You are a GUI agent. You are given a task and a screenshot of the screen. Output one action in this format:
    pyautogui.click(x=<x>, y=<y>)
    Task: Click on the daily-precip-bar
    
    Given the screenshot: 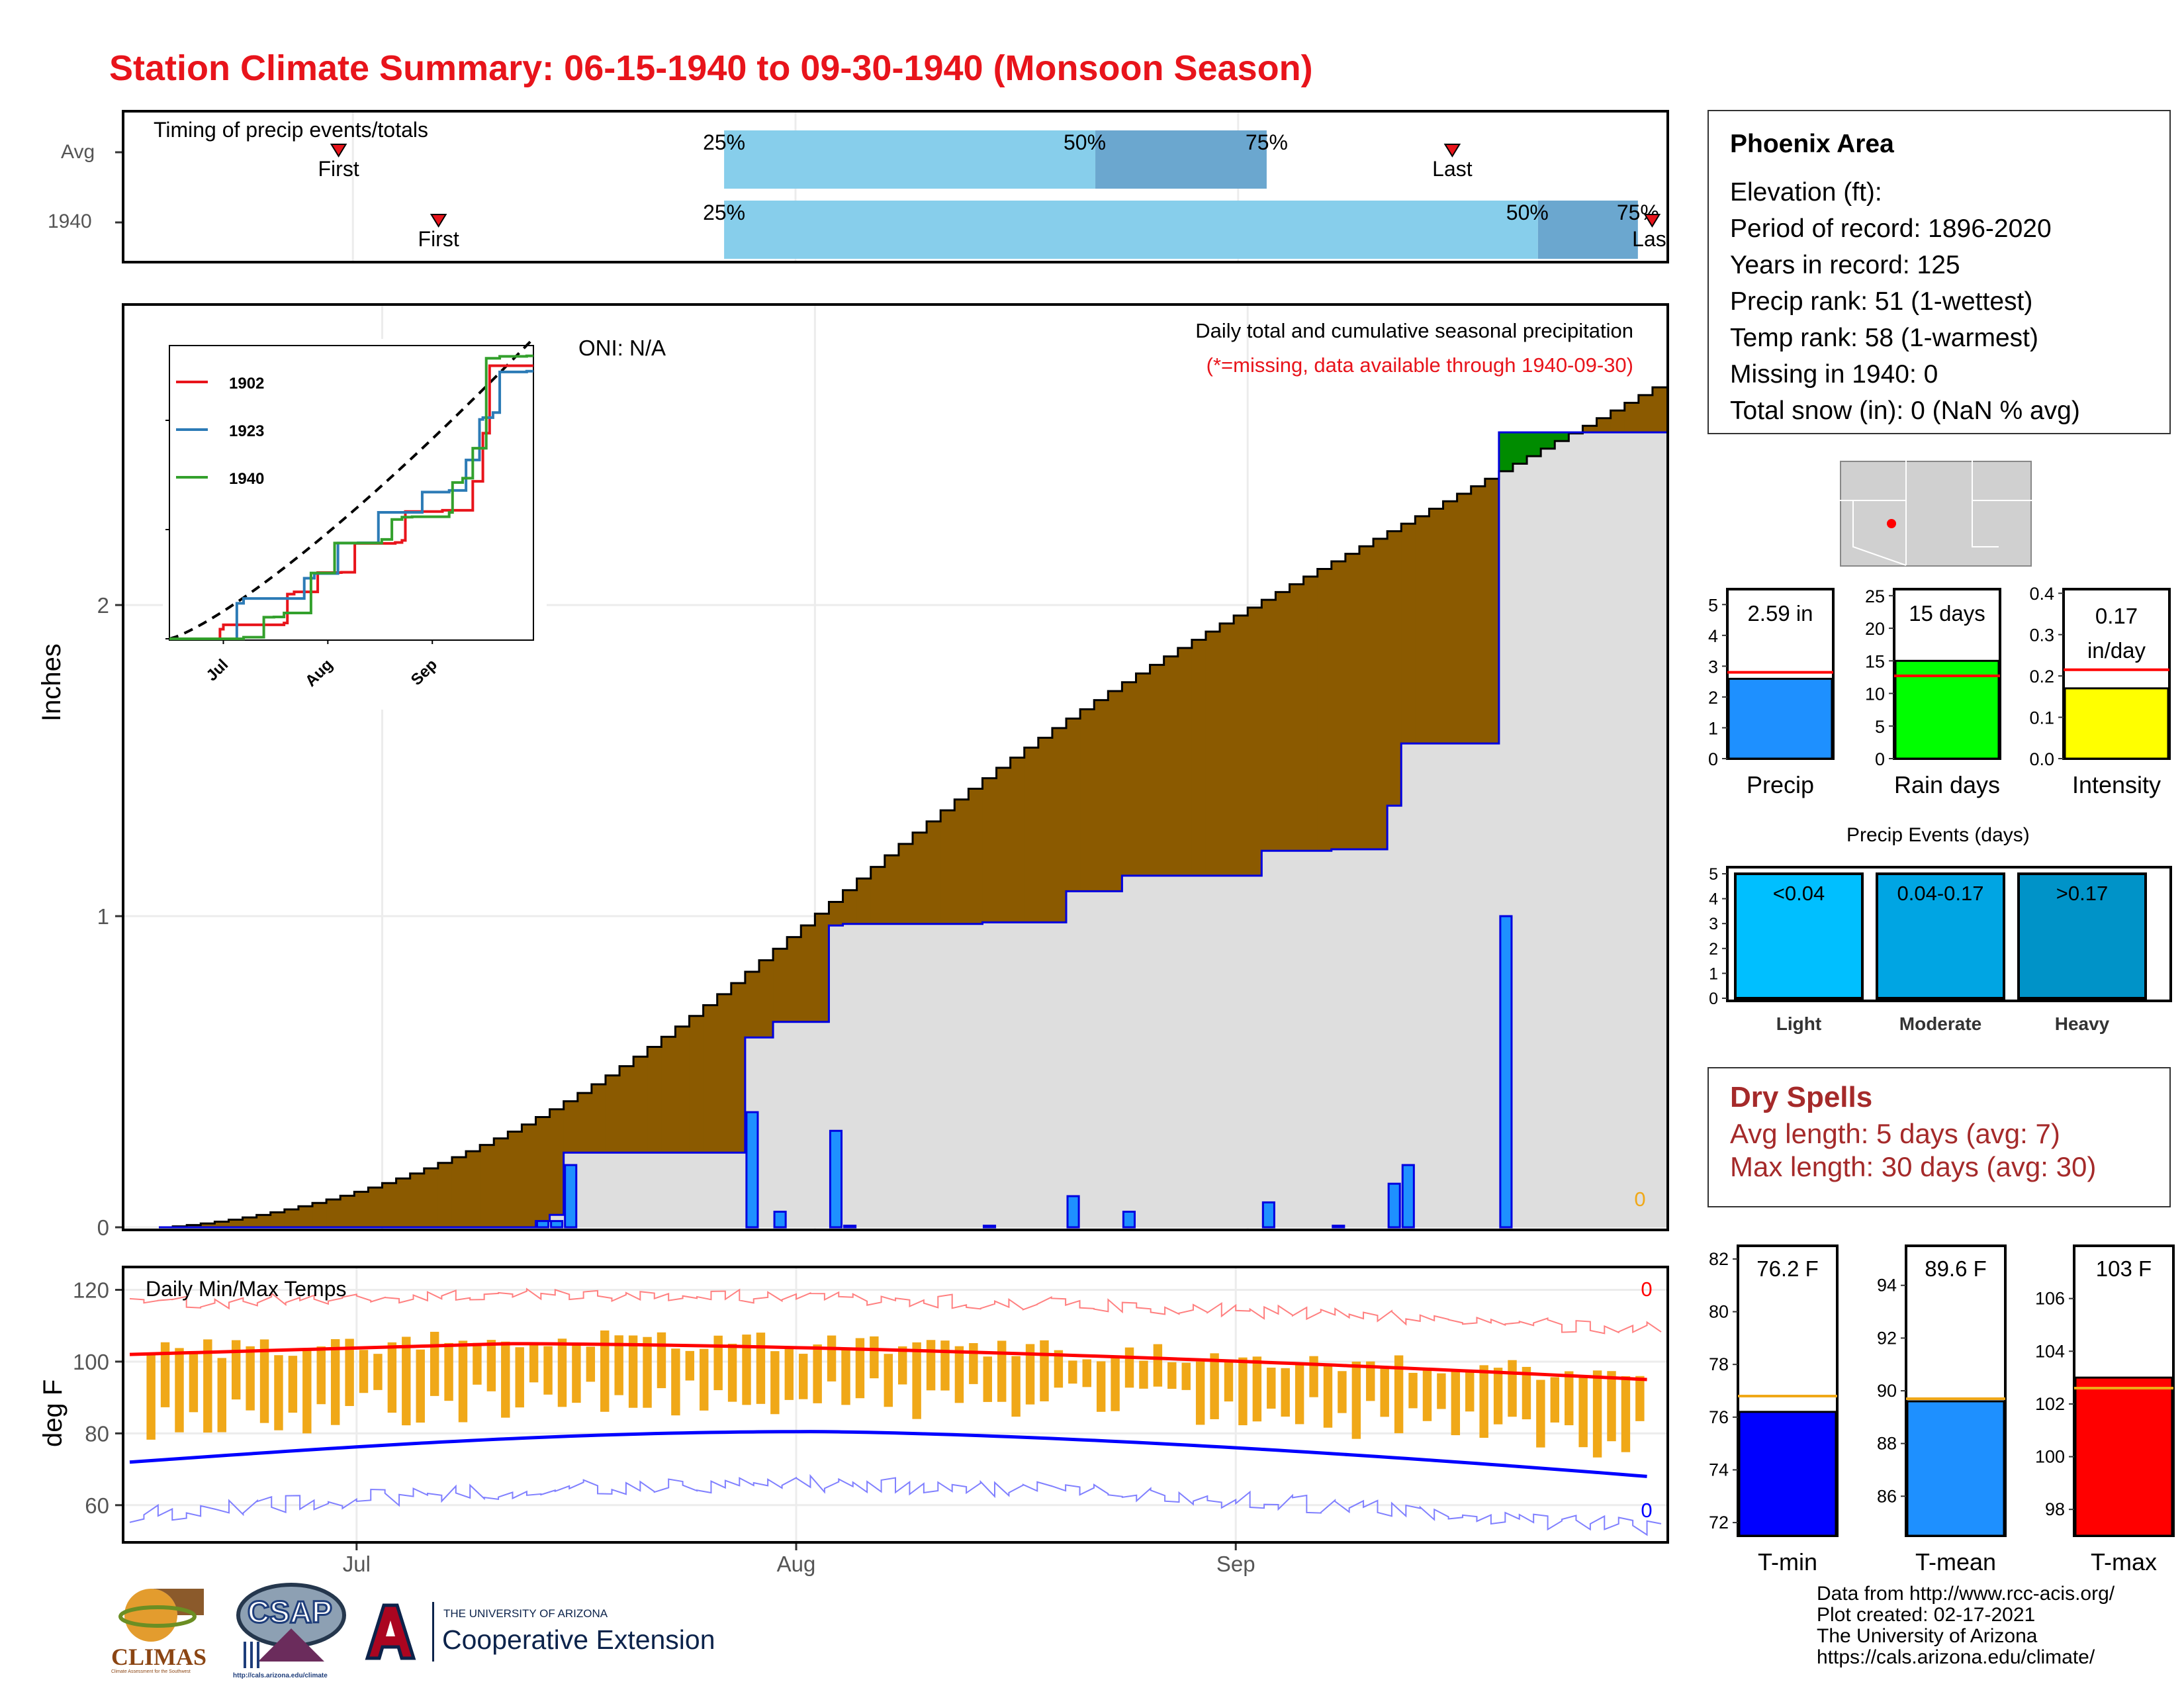 What is the action you would take?
    pyautogui.click(x=543, y=1224)
    